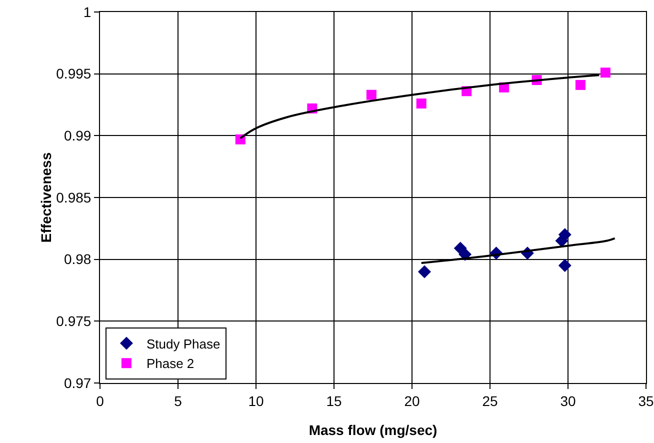 This screenshot has height=443, width=654. I want to click on y-tick-label: 0.975, so click(74, 321).